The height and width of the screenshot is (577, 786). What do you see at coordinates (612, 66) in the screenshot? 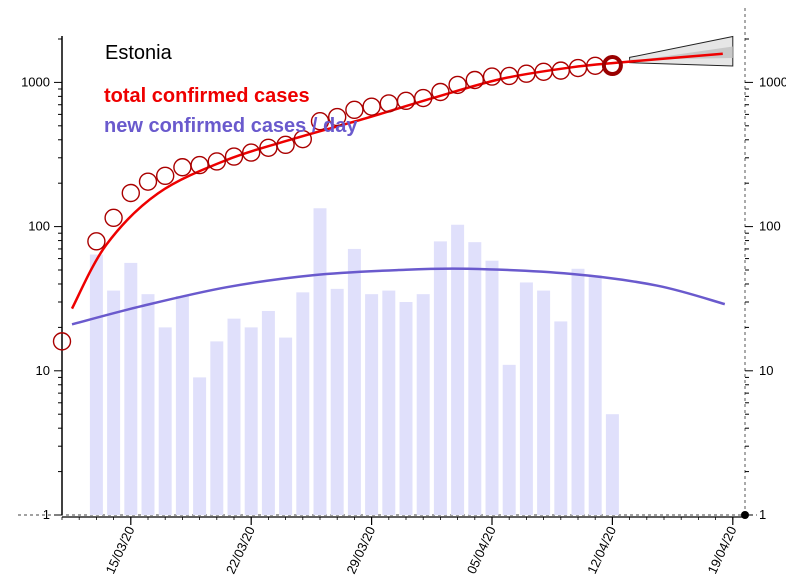
I see `total-cases-latest-point` at bounding box center [612, 66].